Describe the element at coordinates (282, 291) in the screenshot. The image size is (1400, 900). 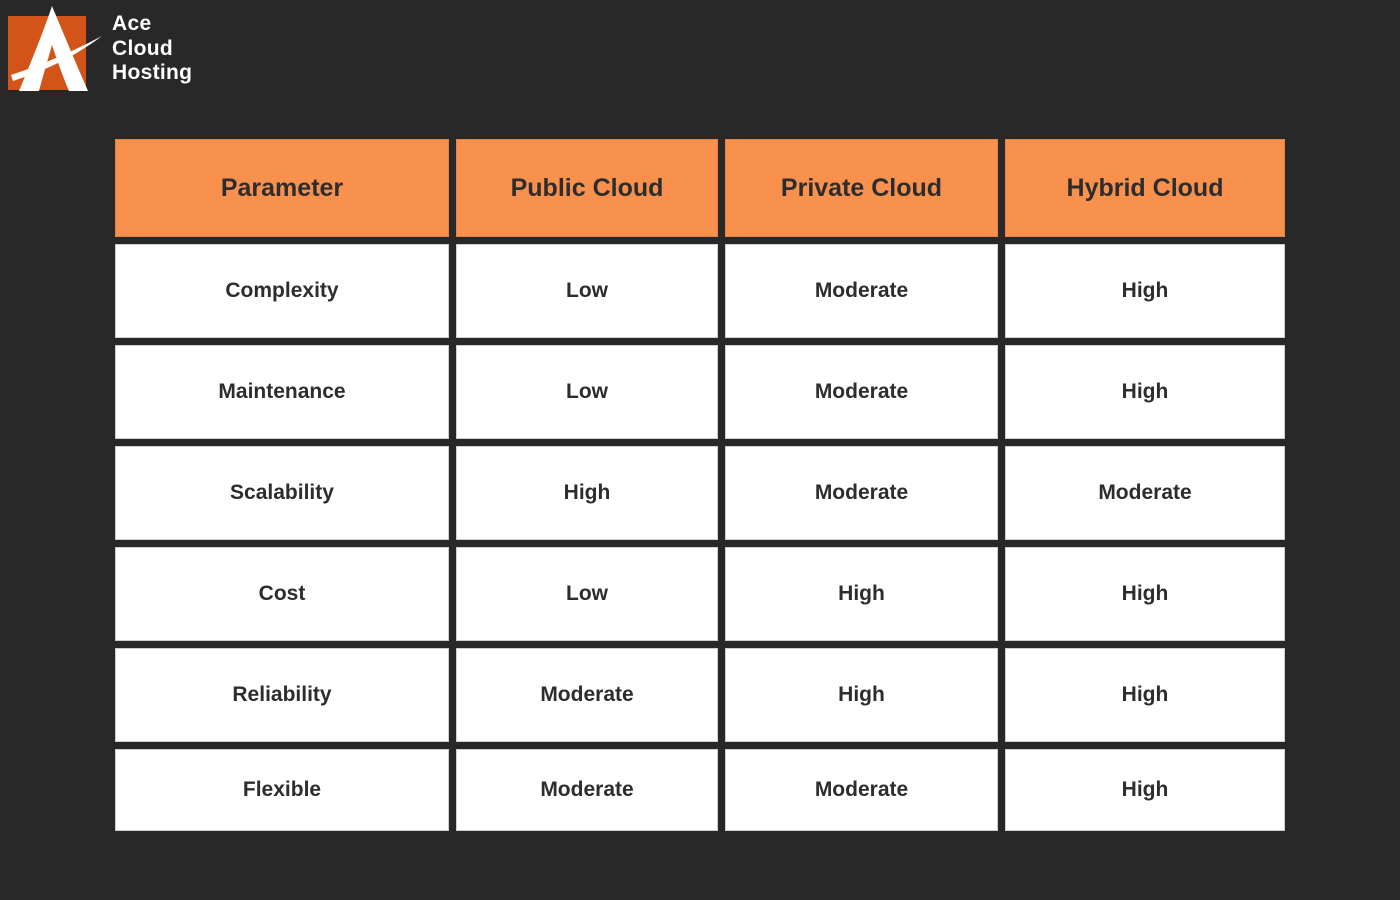
I see `row-label-complexity: Complexity` at that location.